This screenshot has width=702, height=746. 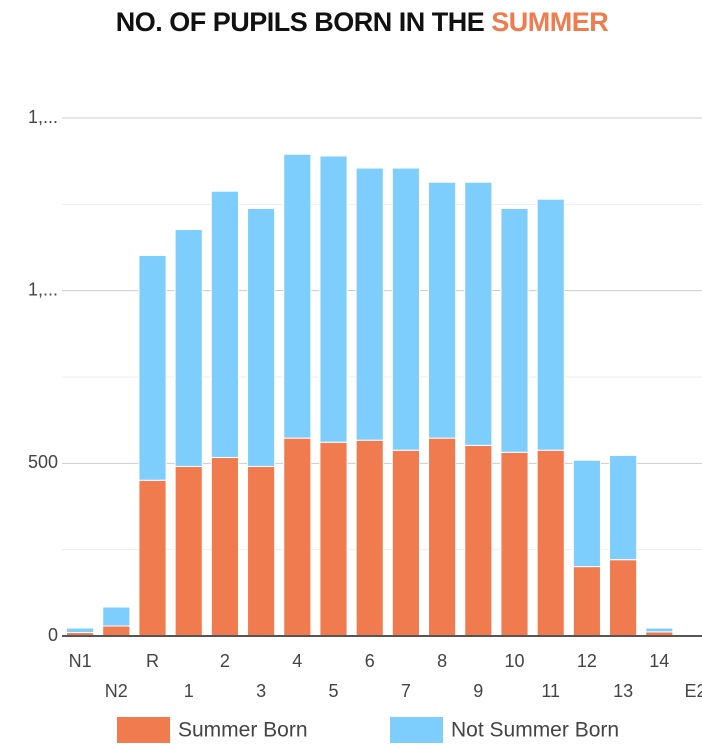 I want to click on x-tick-label: N1, so click(x=80, y=661).